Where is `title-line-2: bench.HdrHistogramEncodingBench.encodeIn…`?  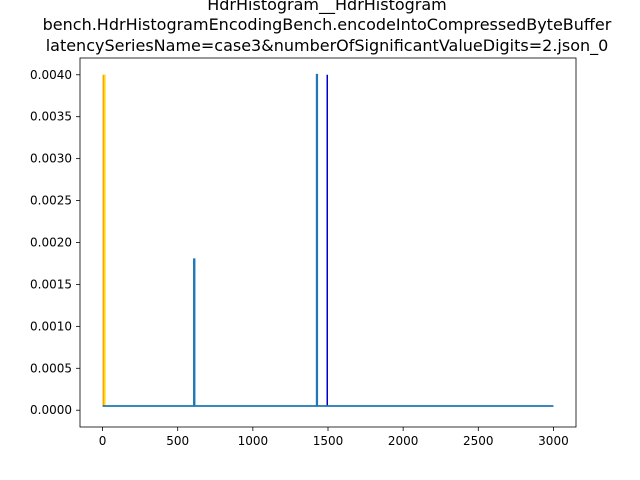
title-line-2: bench.HdrHistogramEncodingBench.encodeIn… is located at coordinates (327, 24).